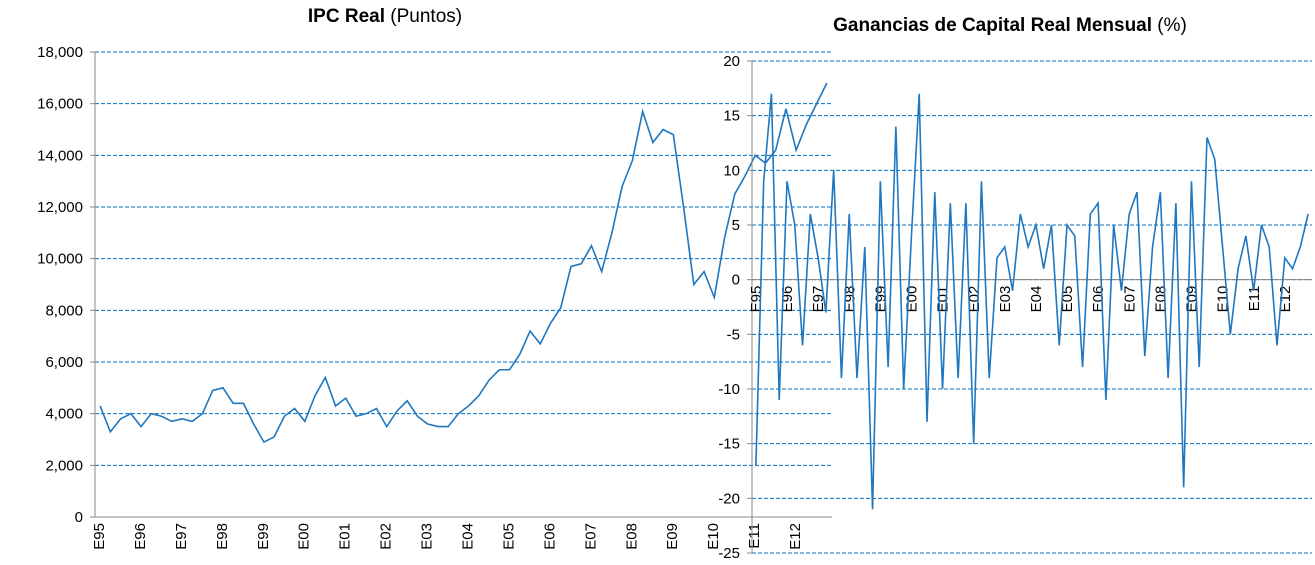  I want to click on y-tick-label: -5, so click(733, 334).